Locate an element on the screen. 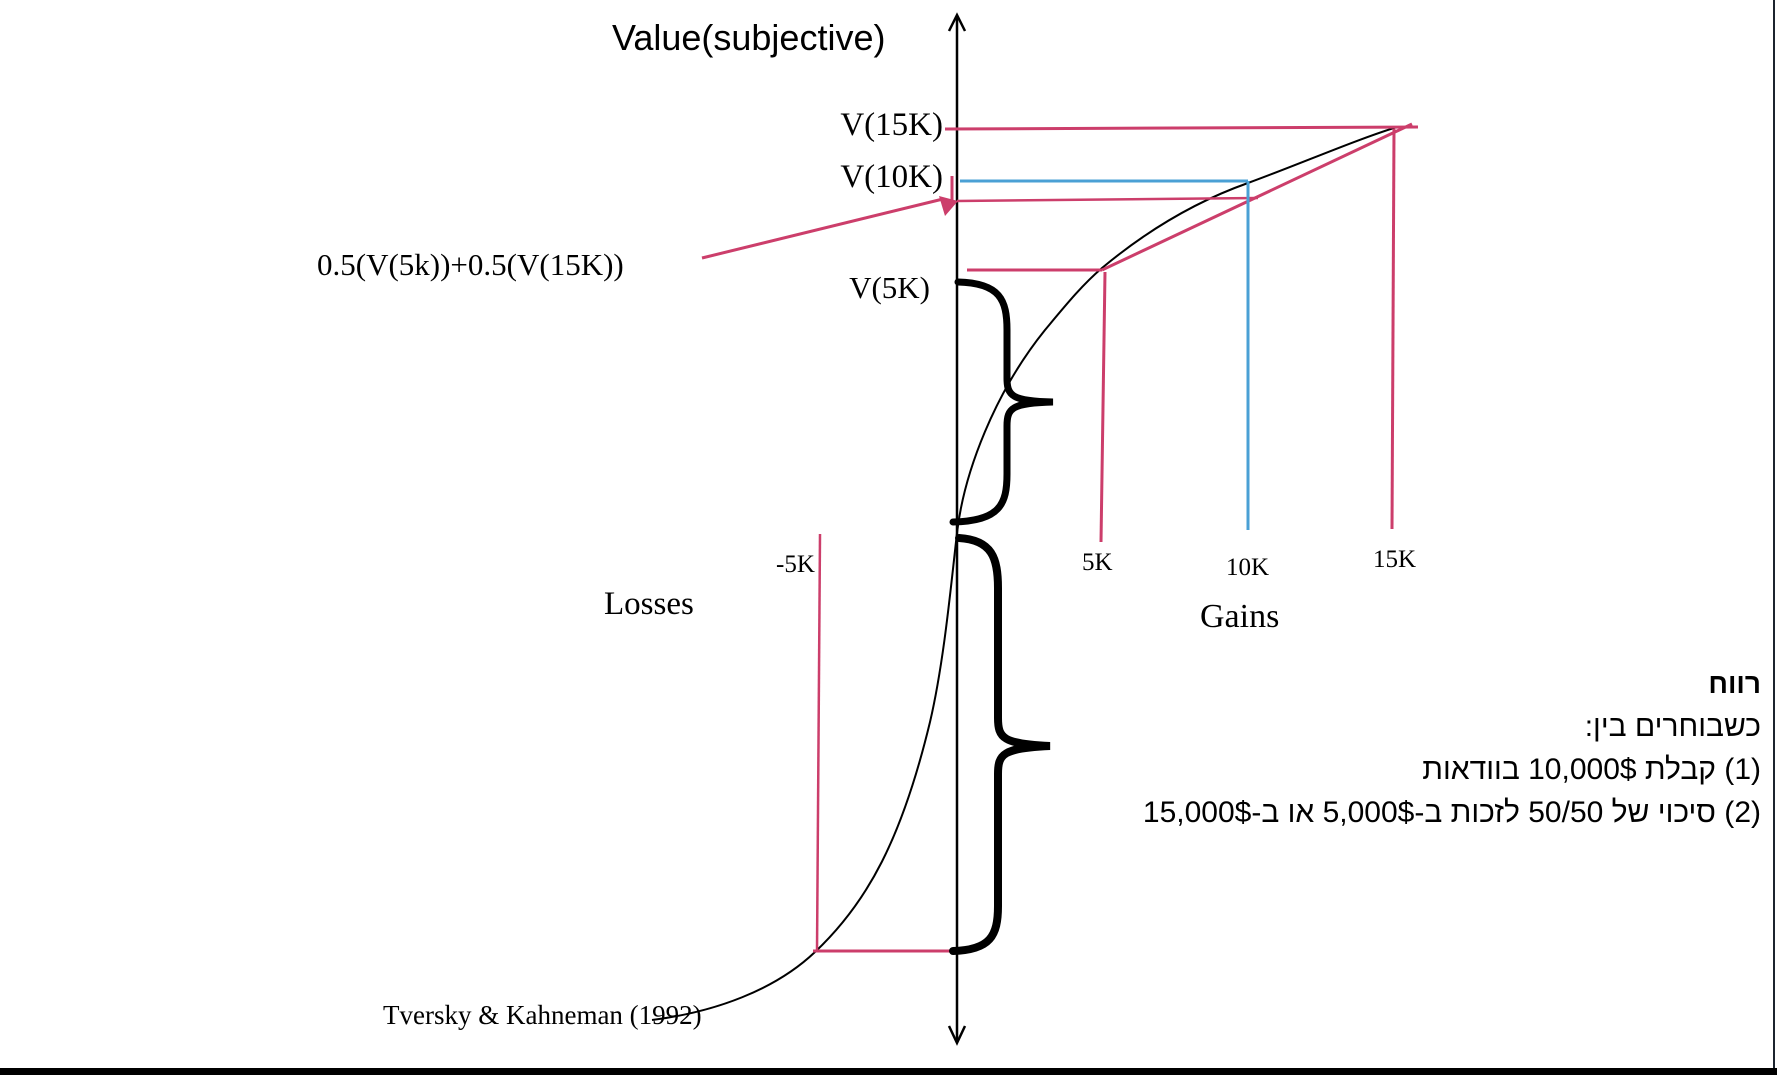 The height and width of the screenshot is (1075, 1777). slide-bottom-border is located at coordinates (888, 1071).